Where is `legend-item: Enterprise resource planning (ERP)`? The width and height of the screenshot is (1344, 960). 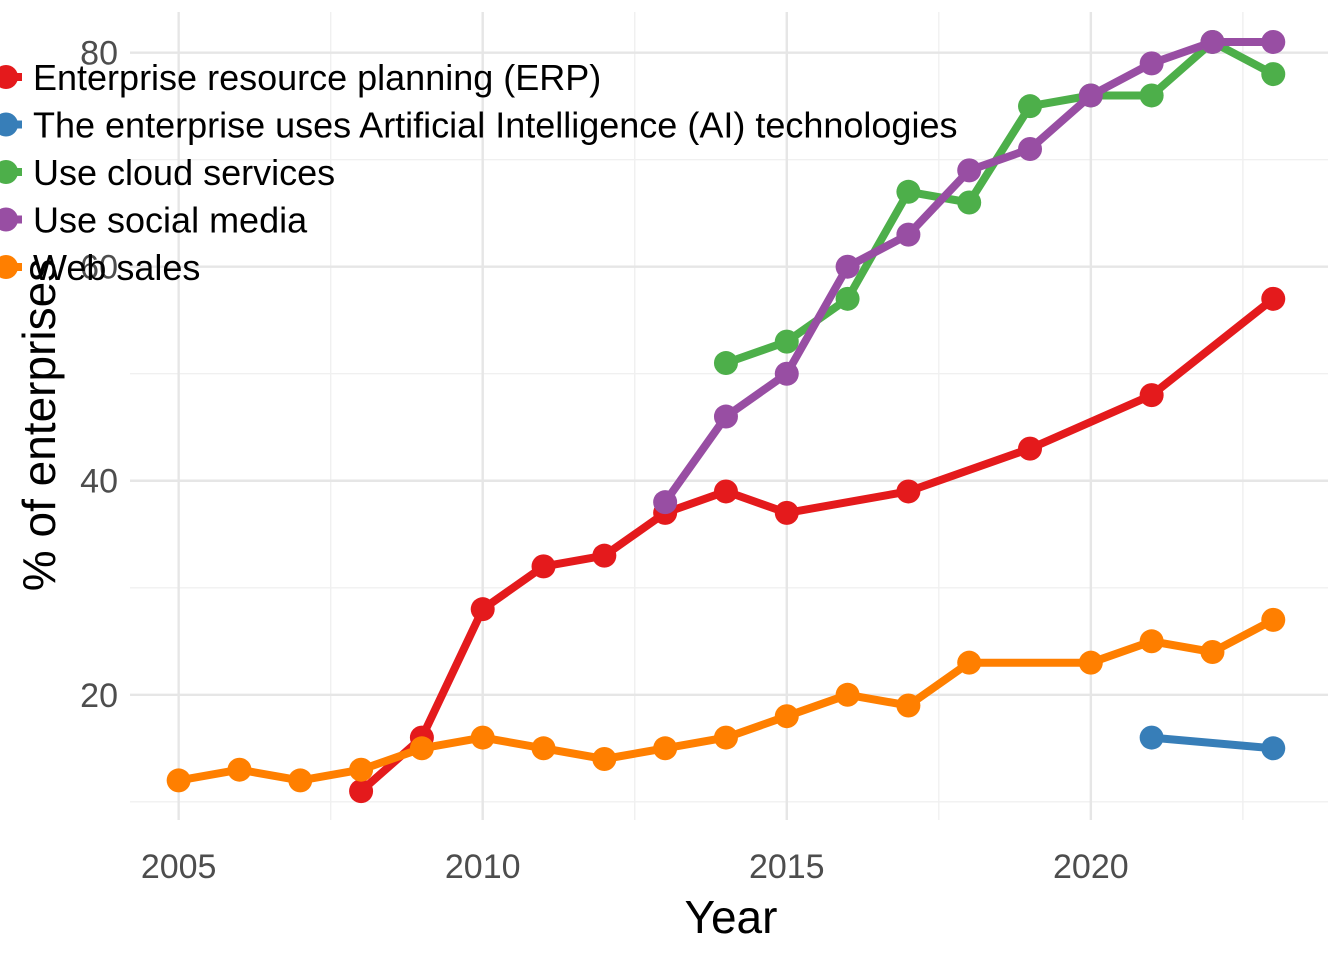
legend-item: Enterprise resource planning (ERP) is located at coordinates (300, 77).